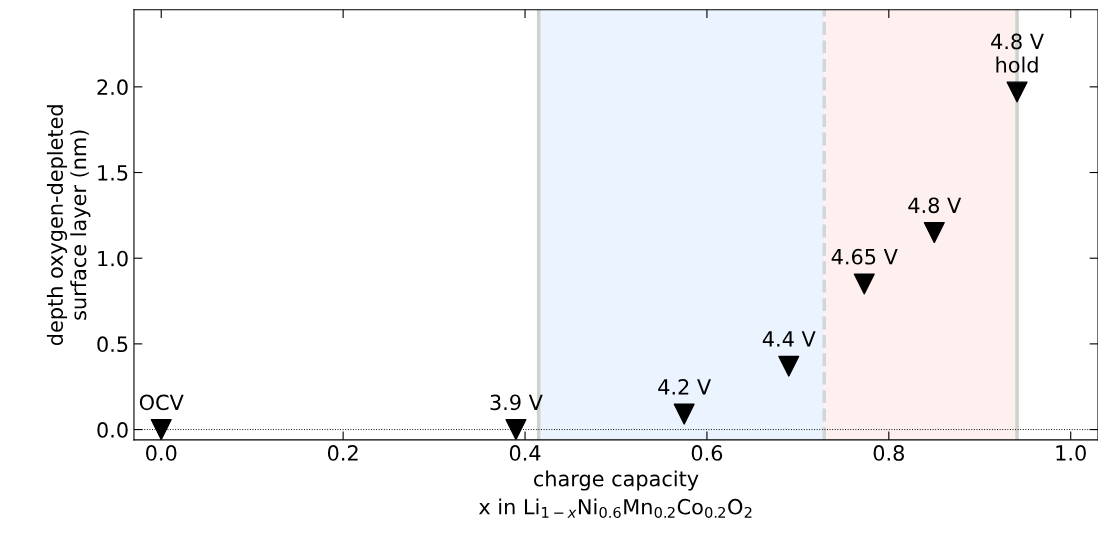 The image size is (1098, 541). Describe the element at coordinates (161, 402) in the screenshot. I see `annotation: OCV` at that location.